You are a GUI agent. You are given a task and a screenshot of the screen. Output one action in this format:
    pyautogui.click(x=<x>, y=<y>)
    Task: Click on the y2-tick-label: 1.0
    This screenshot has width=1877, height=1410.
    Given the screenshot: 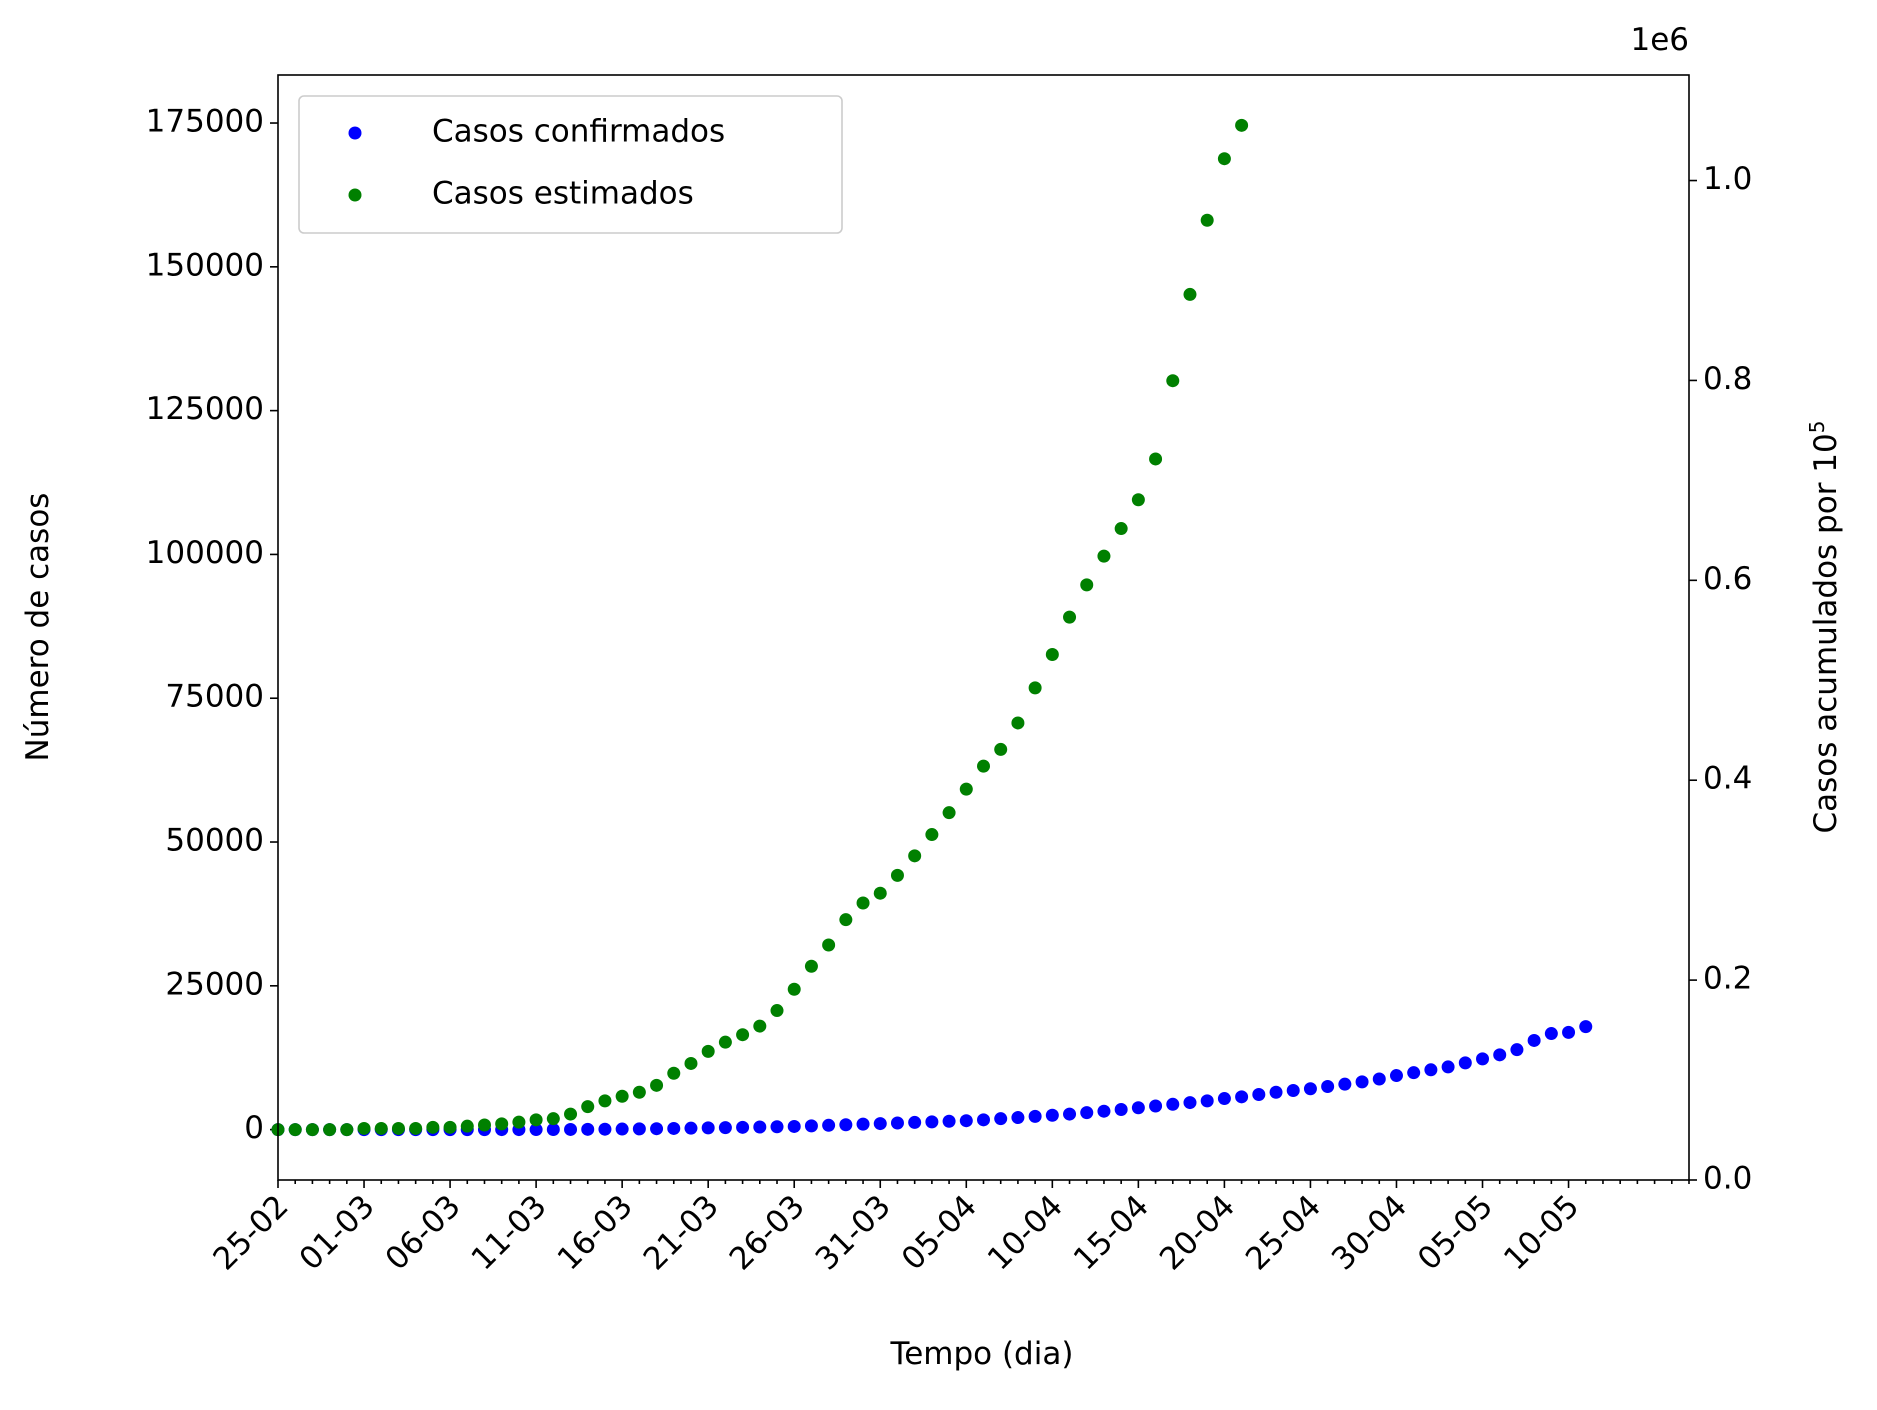 What is the action you would take?
    pyautogui.click(x=1727, y=179)
    